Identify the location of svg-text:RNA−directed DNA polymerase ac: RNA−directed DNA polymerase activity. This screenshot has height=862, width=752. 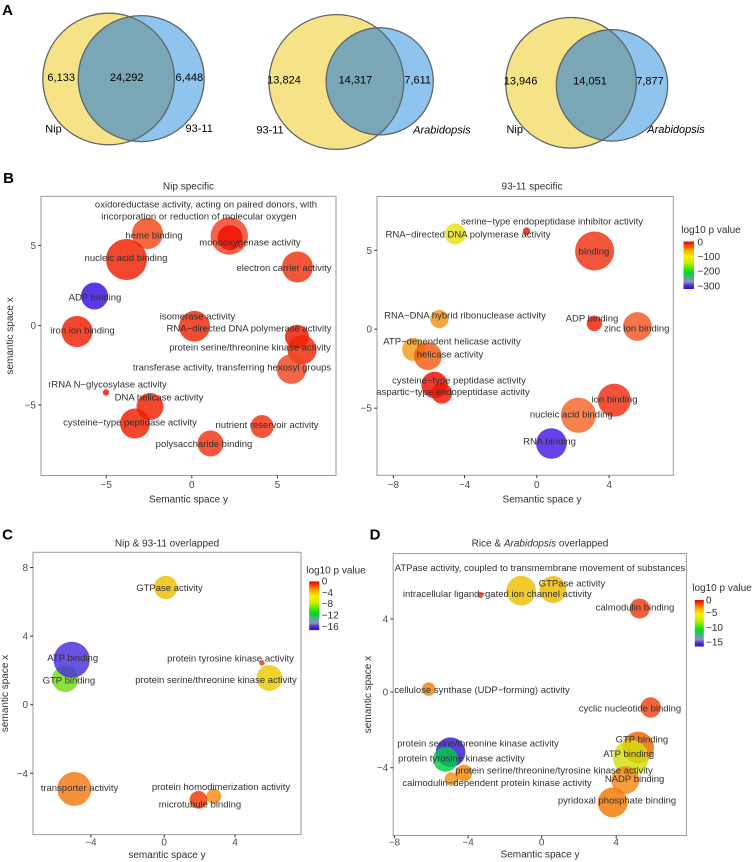
(249, 329).